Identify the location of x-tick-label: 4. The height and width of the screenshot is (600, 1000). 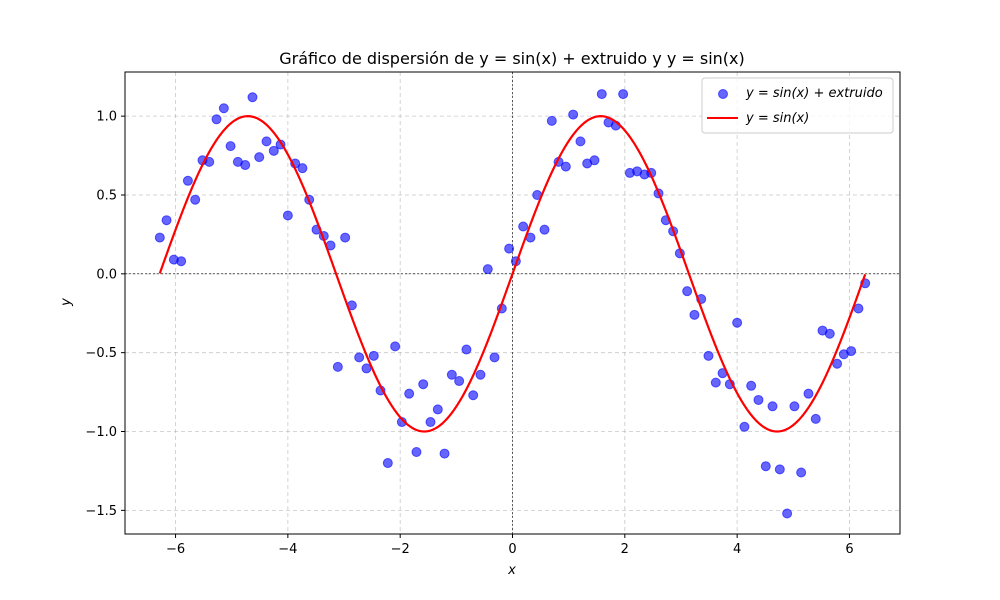
(737, 549).